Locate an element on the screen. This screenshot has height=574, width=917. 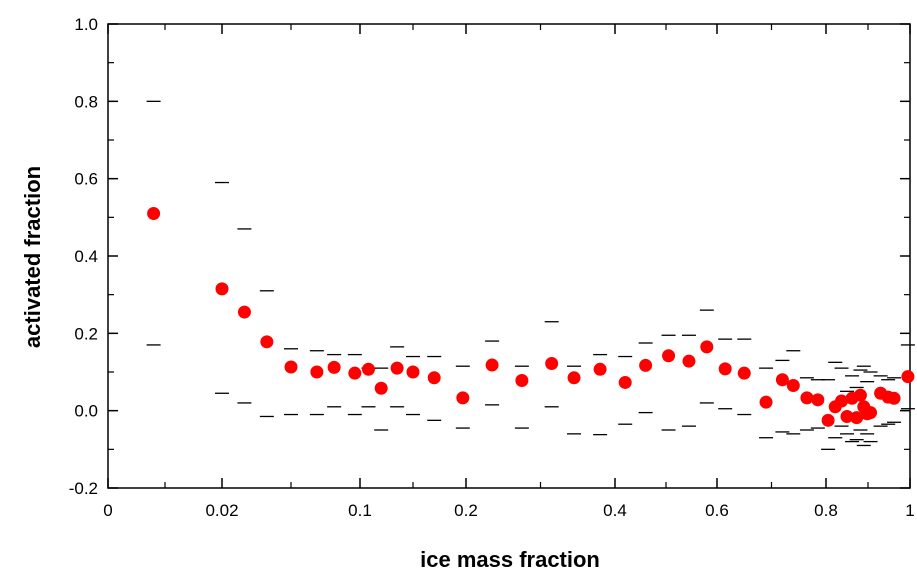
y-tick-label: 0.6 is located at coordinates (86, 179).